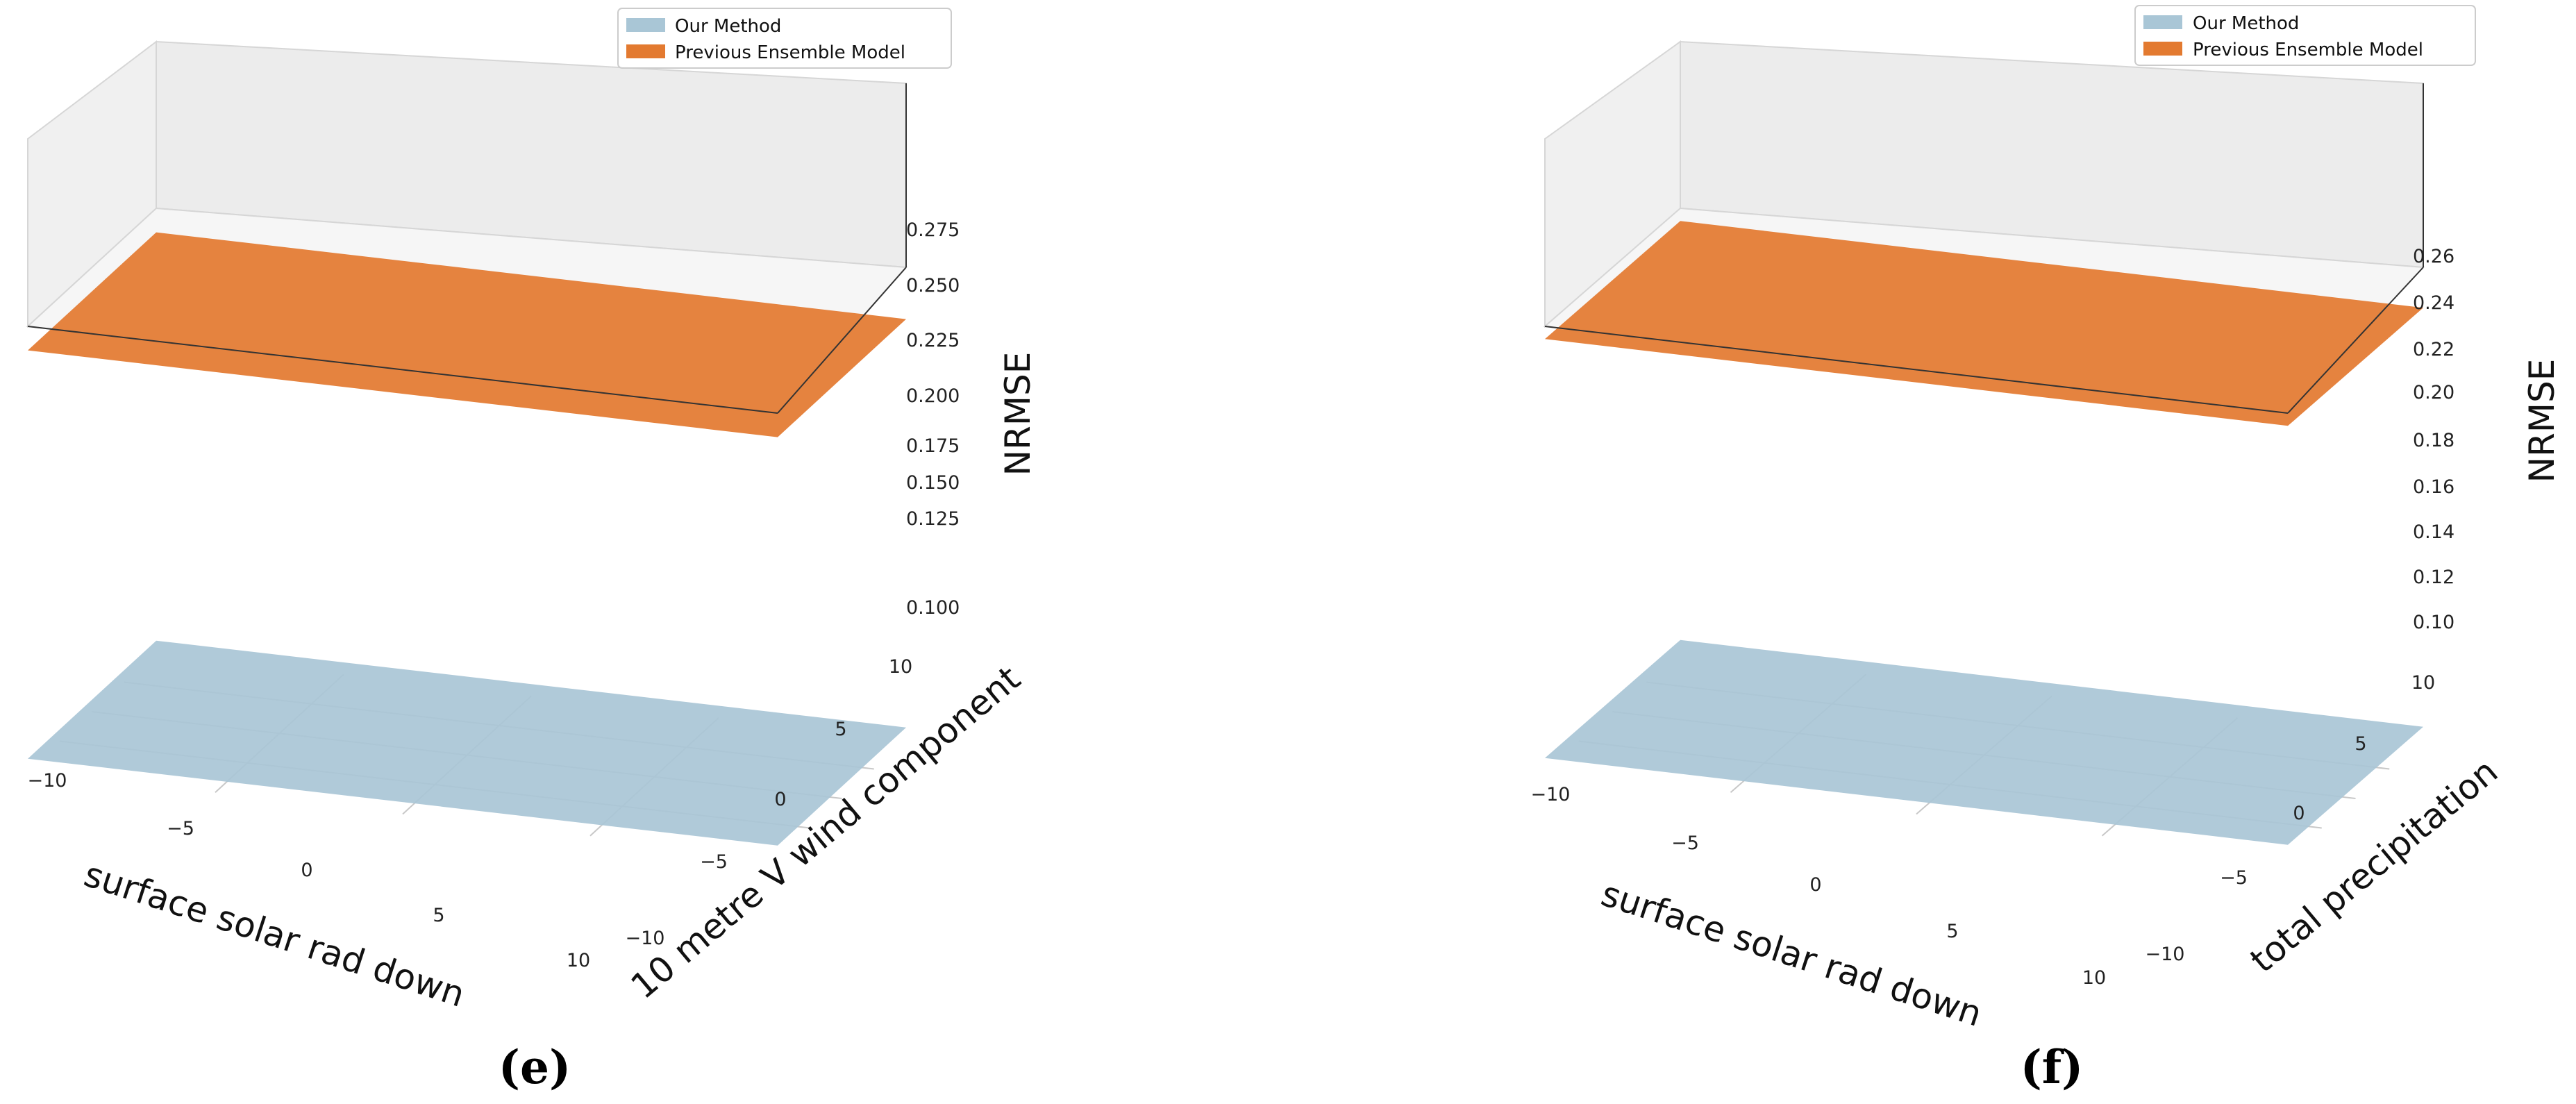 Image resolution: width=2576 pixels, height=1104 pixels. I want to click on panel-f-x-tick-1: −5, so click(1685, 843).